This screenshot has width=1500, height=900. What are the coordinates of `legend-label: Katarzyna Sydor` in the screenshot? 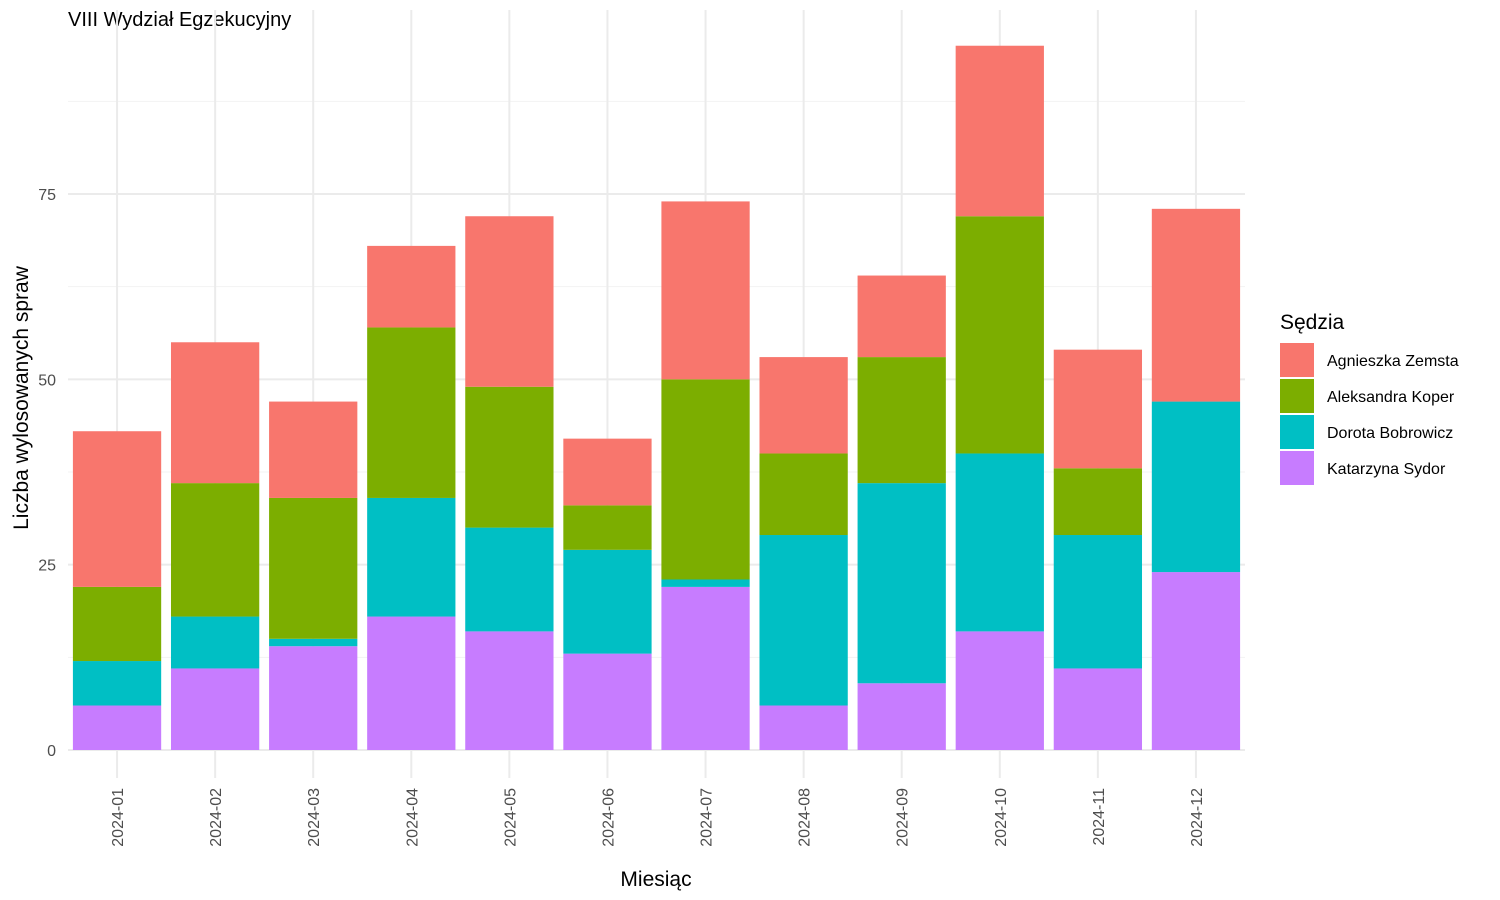 It's located at (1386, 469).